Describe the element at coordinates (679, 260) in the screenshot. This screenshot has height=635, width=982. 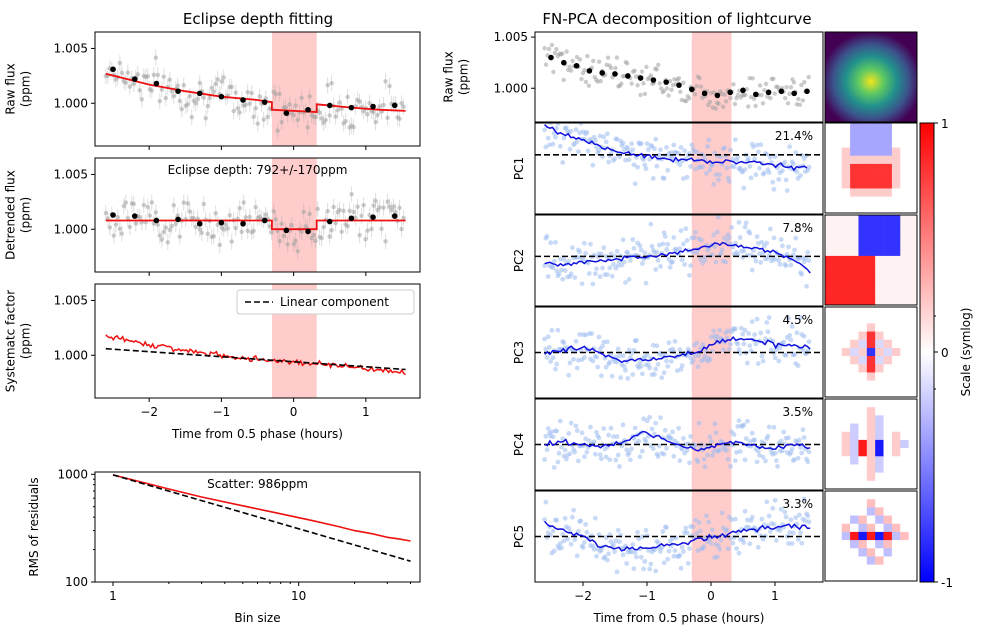
I see `plot-area-pc2` at that location.